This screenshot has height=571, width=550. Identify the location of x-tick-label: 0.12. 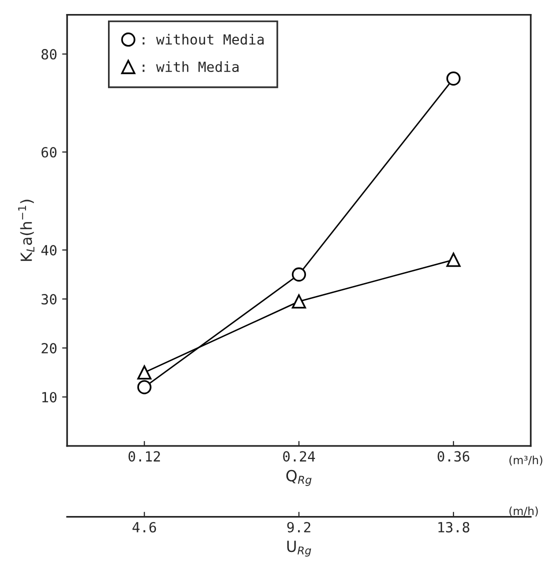
(144, 456).